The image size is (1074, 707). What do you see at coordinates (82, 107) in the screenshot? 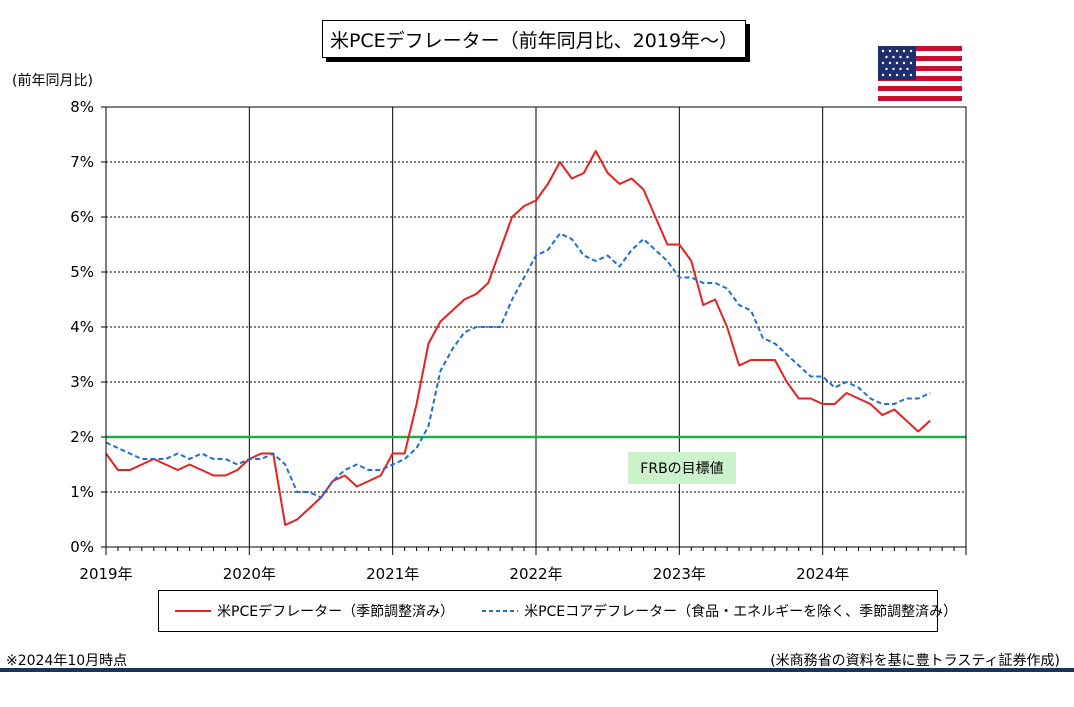
I see `y-tick-label: 8%` at bounding box center [82, 107].